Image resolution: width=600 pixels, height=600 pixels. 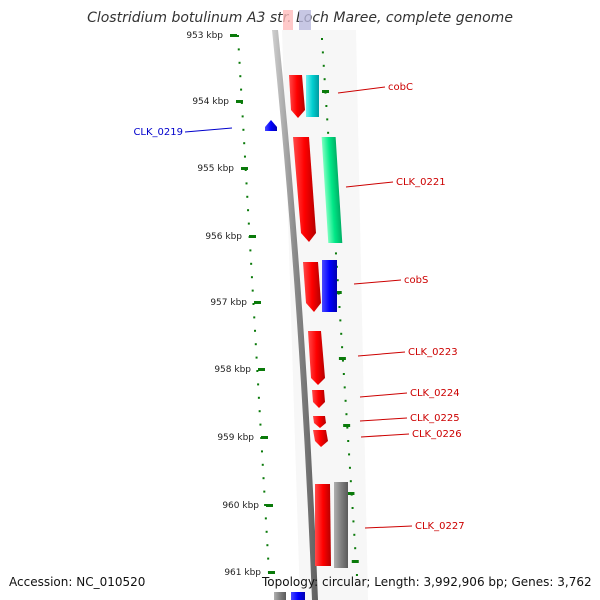 I want to click on accession-text: Accession: NC_010520, so click(x=77, y=582).